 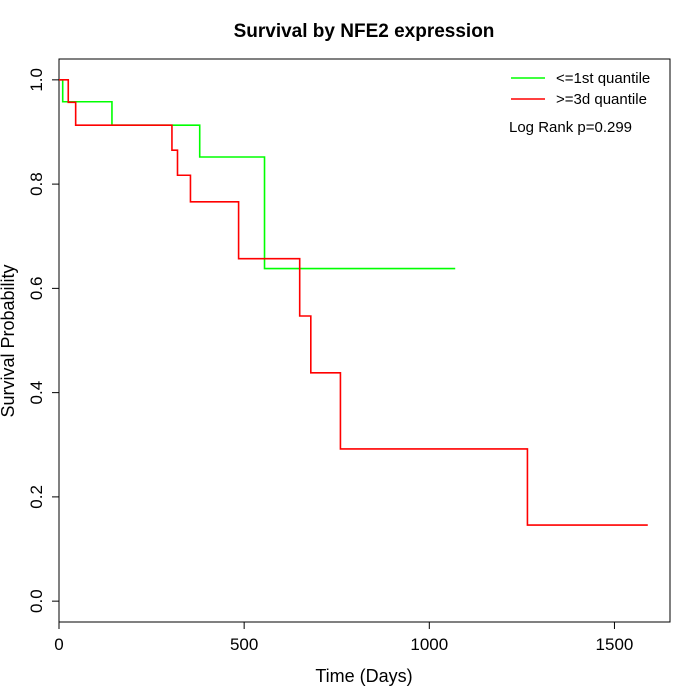 What do you see at coordinates (580, 89) in the screenshot?
I see `legend: <=1st quantile >=3d quantile` at bounding box center [580, 89].